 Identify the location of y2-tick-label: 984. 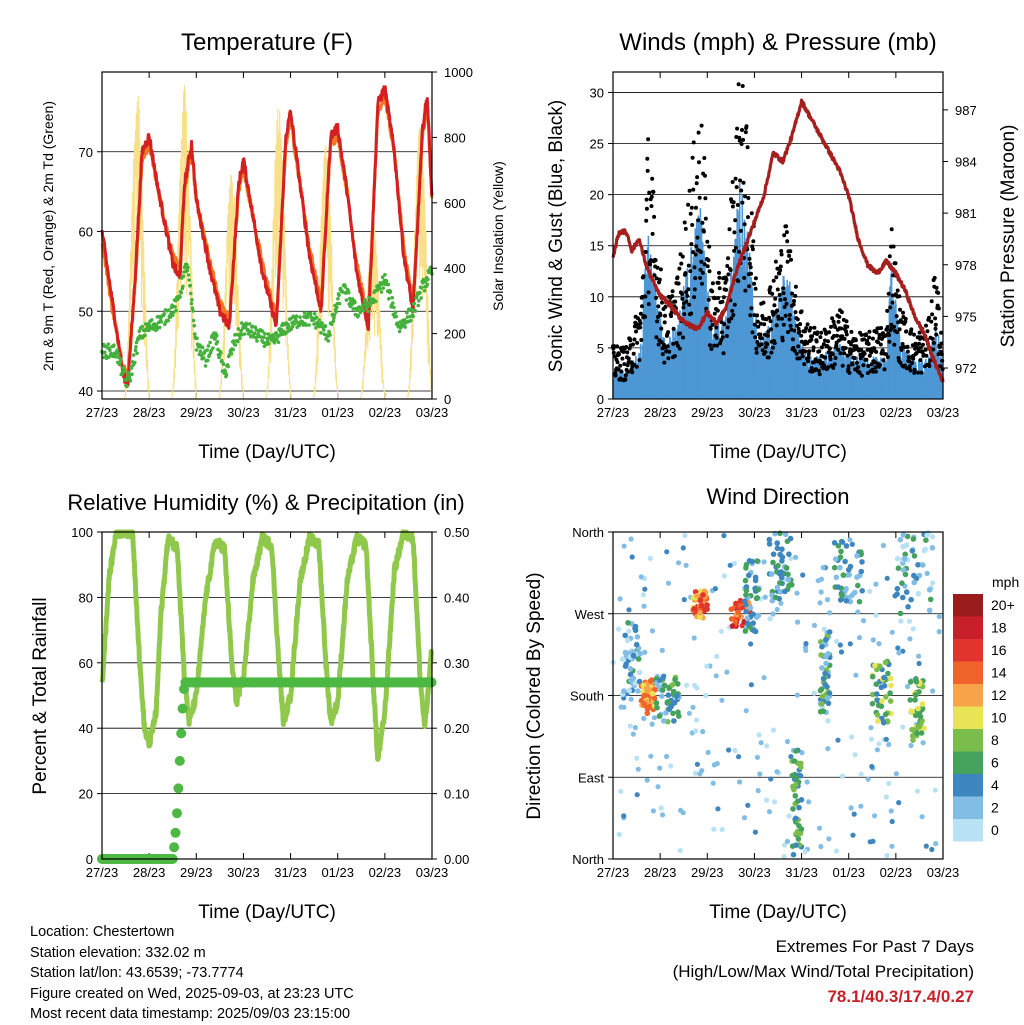
(966, 161).